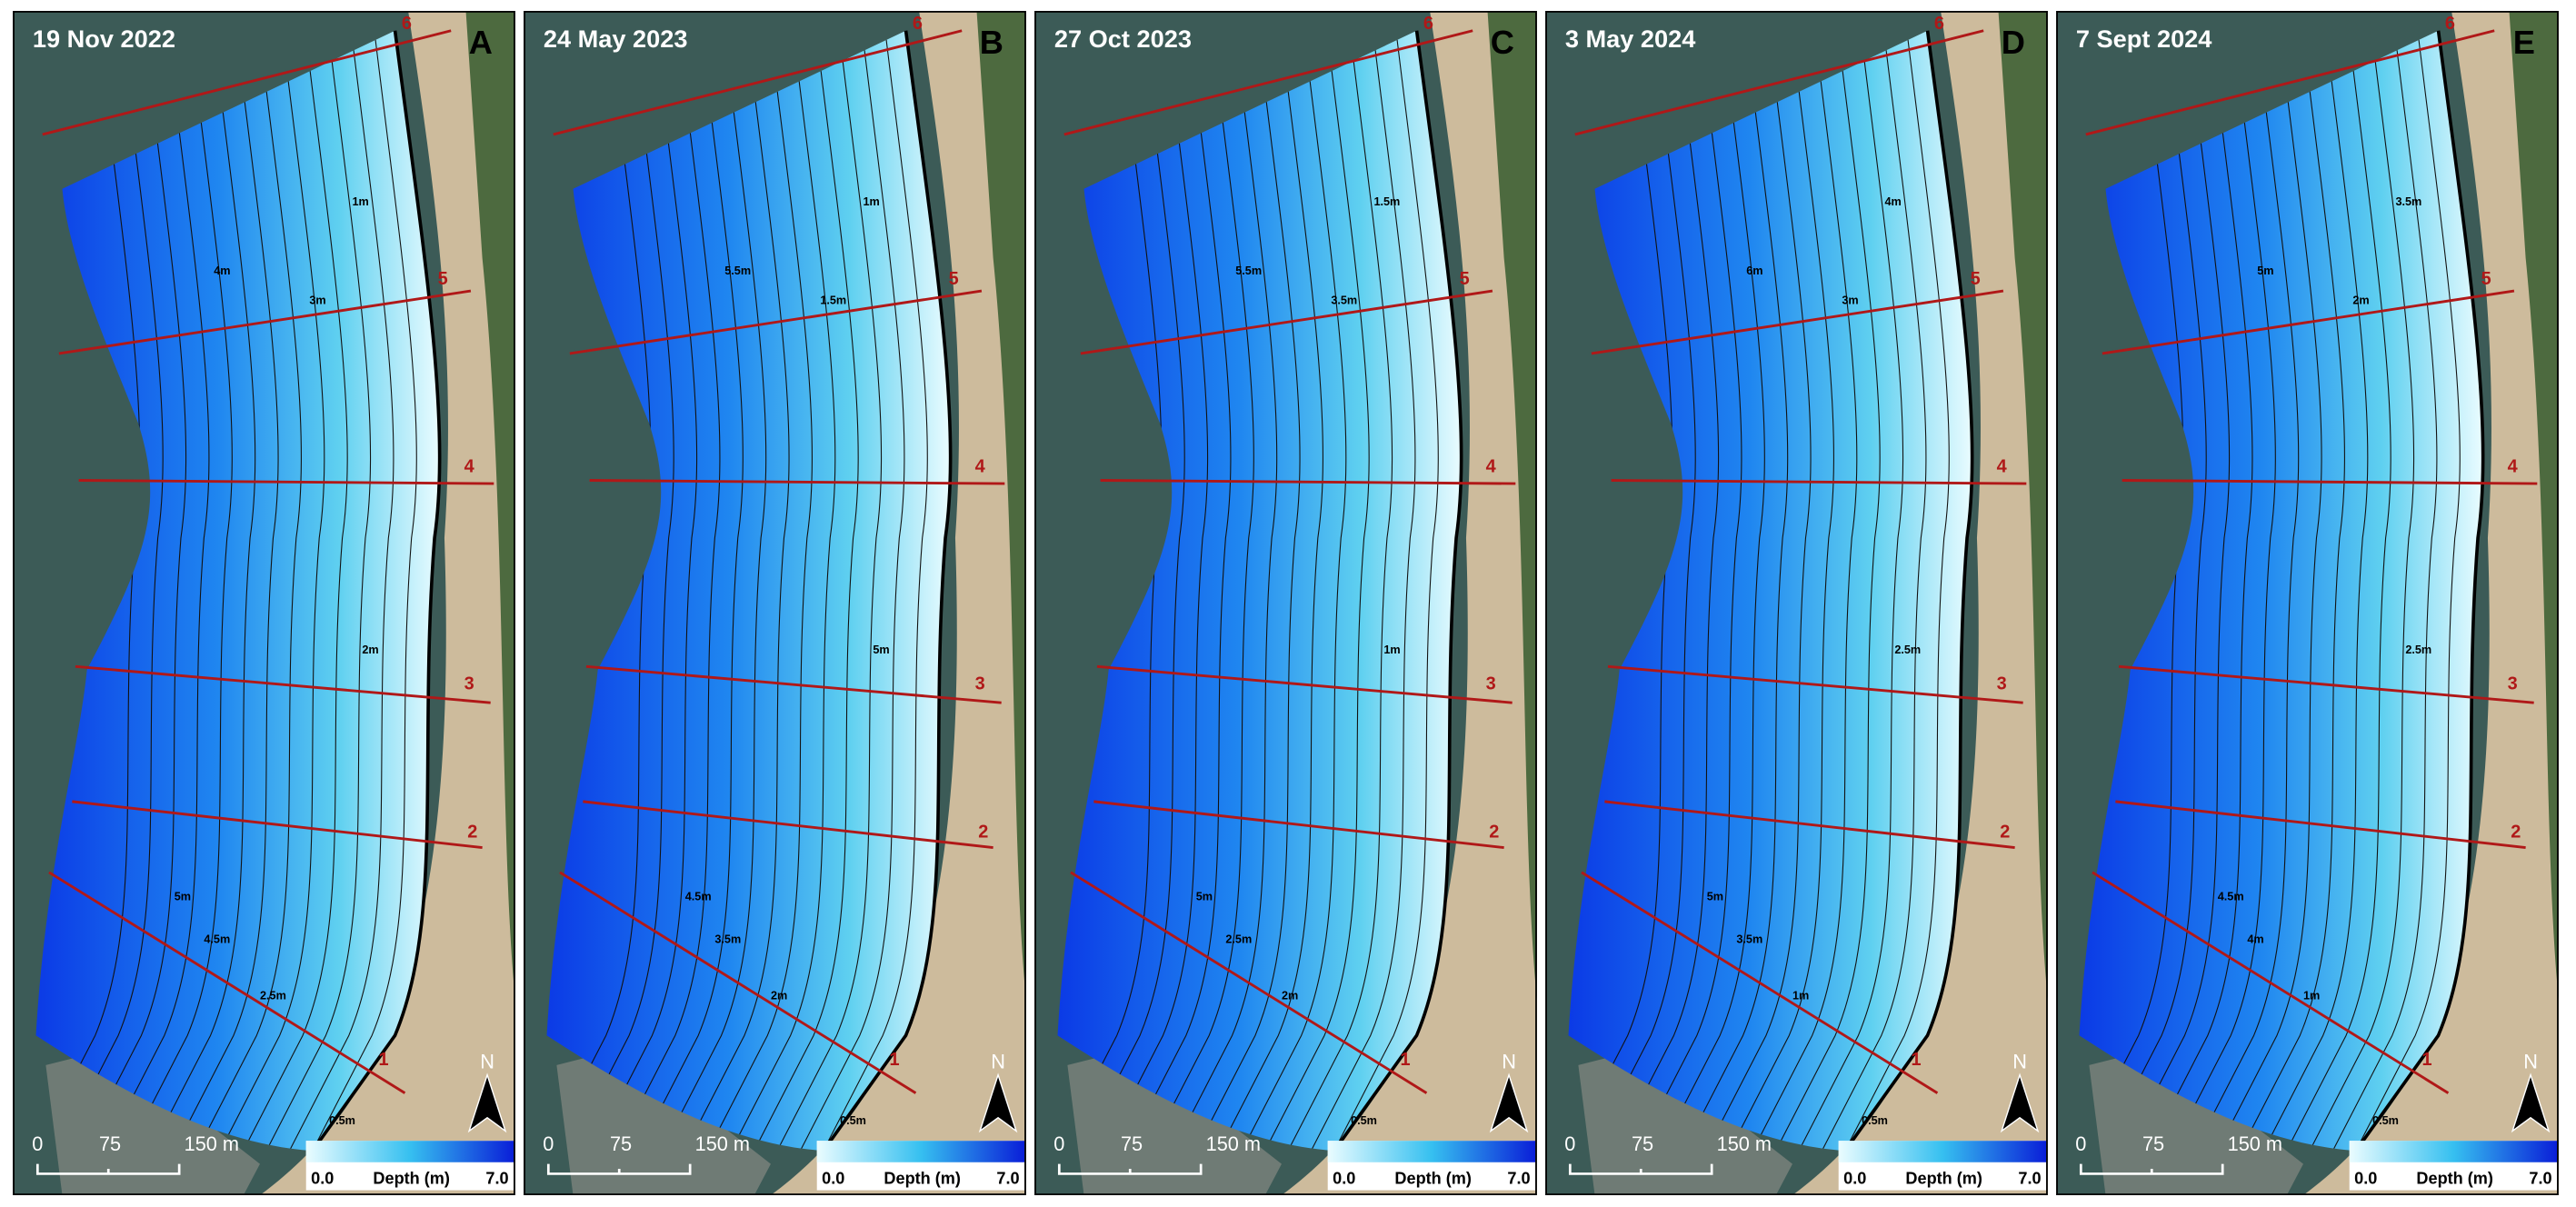 The width and height of the screenshot is (2576, 1207). Describe the element at coordinates (104, 39) in the screenshot. I see `panel-date: 19 Nov 2022` at that location.